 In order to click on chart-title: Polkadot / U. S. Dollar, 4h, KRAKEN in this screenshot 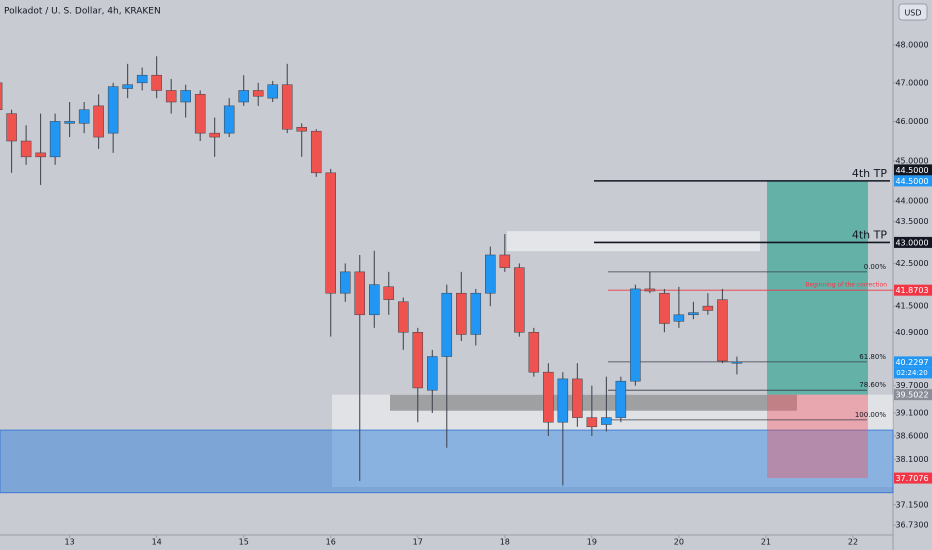, I will do `click(82, 12)`.